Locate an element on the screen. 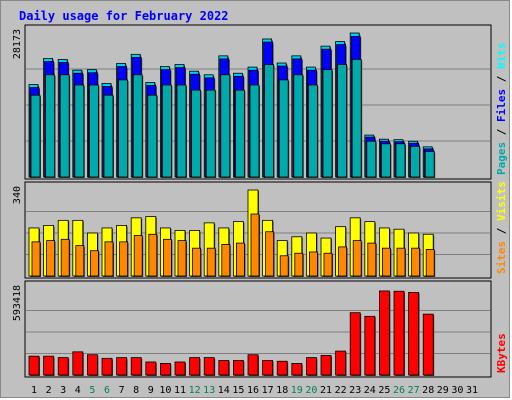  side-label-hits: Hits is located at coordinates (501, 56).